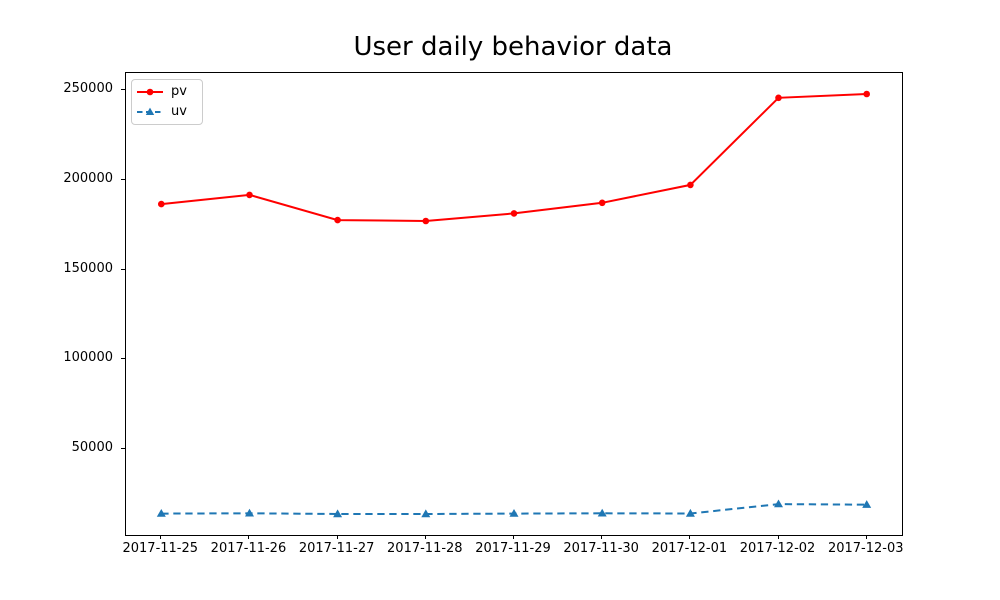 The height and width of the screenshot is (600, 1000). Describe the element at coordinates (167, 102) in the screenshot. I see `legend: pv uv` at that location.